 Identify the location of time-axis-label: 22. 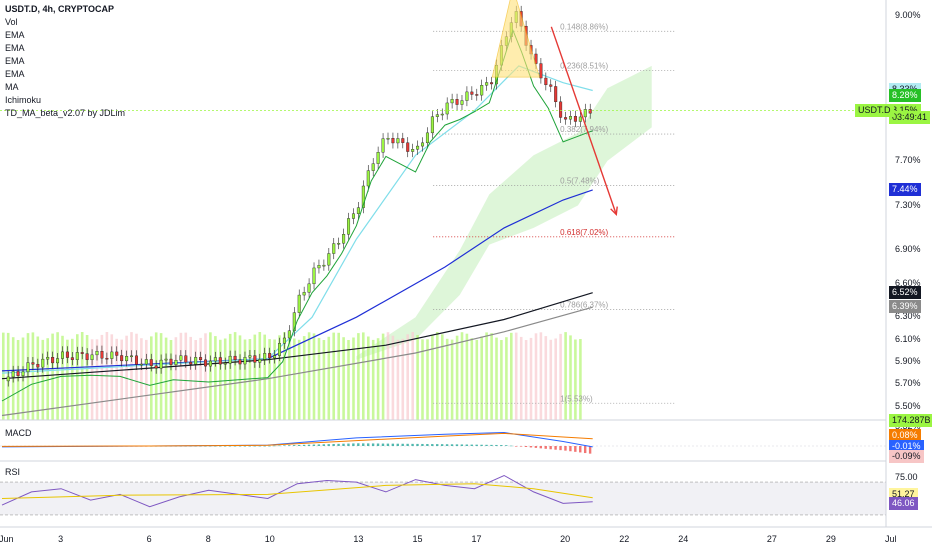
(624, 539).